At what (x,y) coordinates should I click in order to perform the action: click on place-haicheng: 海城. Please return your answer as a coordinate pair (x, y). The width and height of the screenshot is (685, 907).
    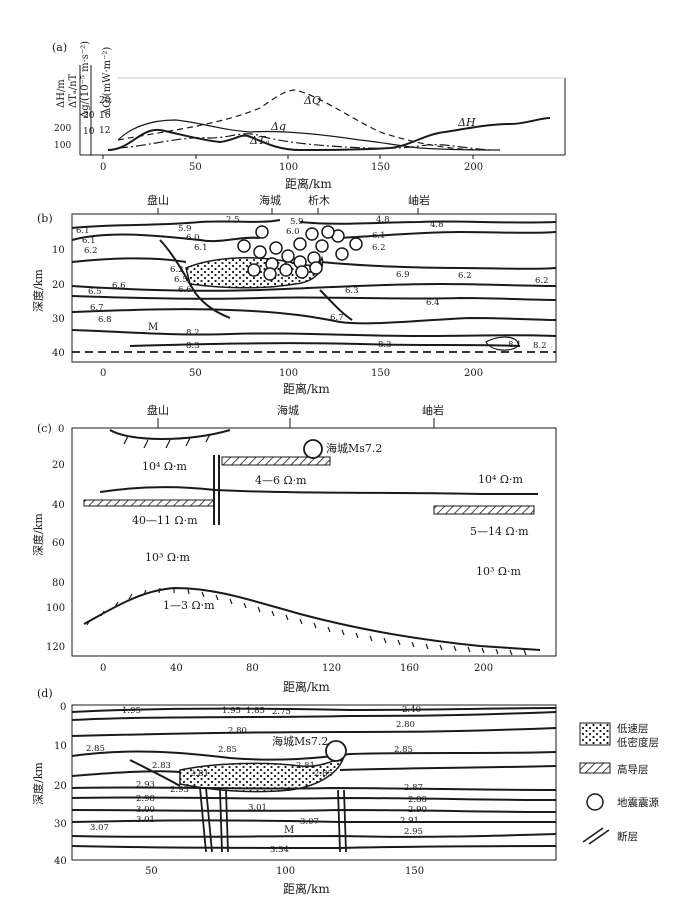
    Looking at the image, I should click on (270, 200).